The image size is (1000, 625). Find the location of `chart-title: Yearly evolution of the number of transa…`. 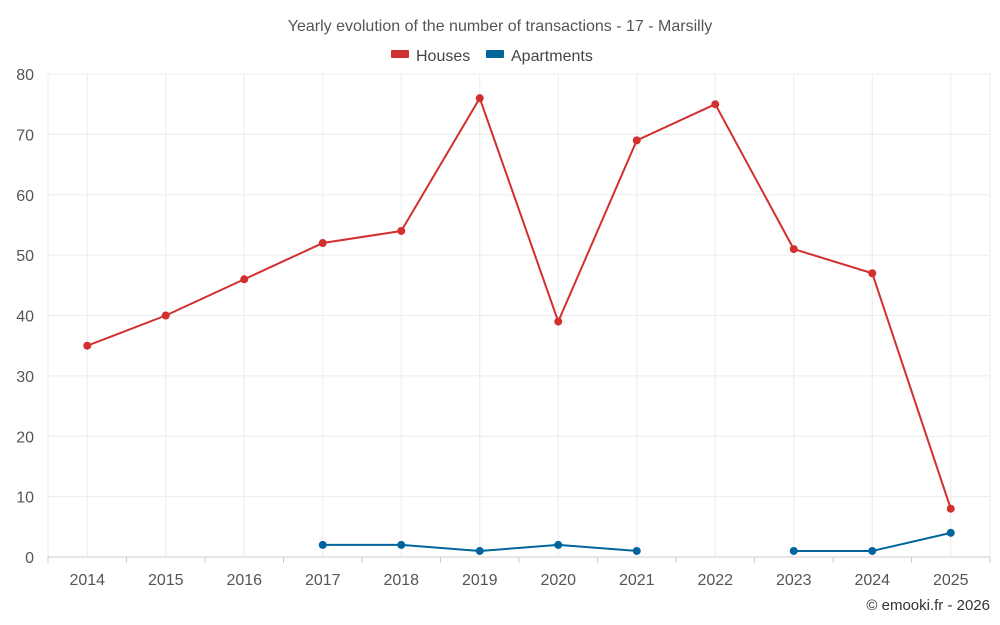

chart-title: Yearly evolution of the number of transa… is located at coordinates (500, 26).